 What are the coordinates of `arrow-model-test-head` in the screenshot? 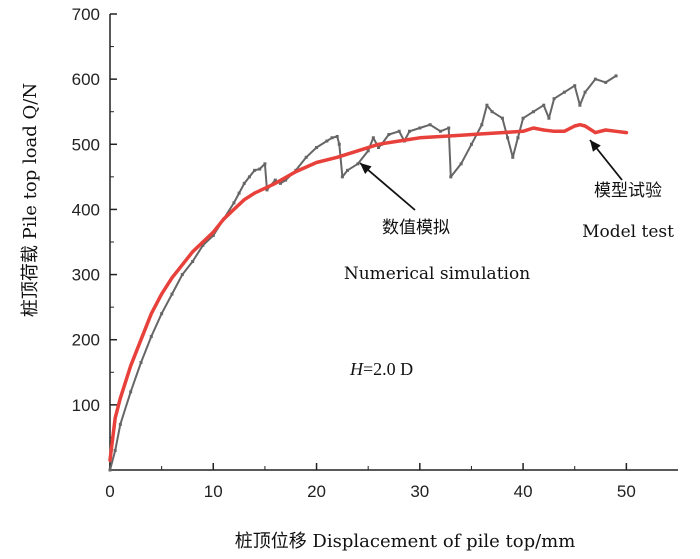 It's located at (595, 146).